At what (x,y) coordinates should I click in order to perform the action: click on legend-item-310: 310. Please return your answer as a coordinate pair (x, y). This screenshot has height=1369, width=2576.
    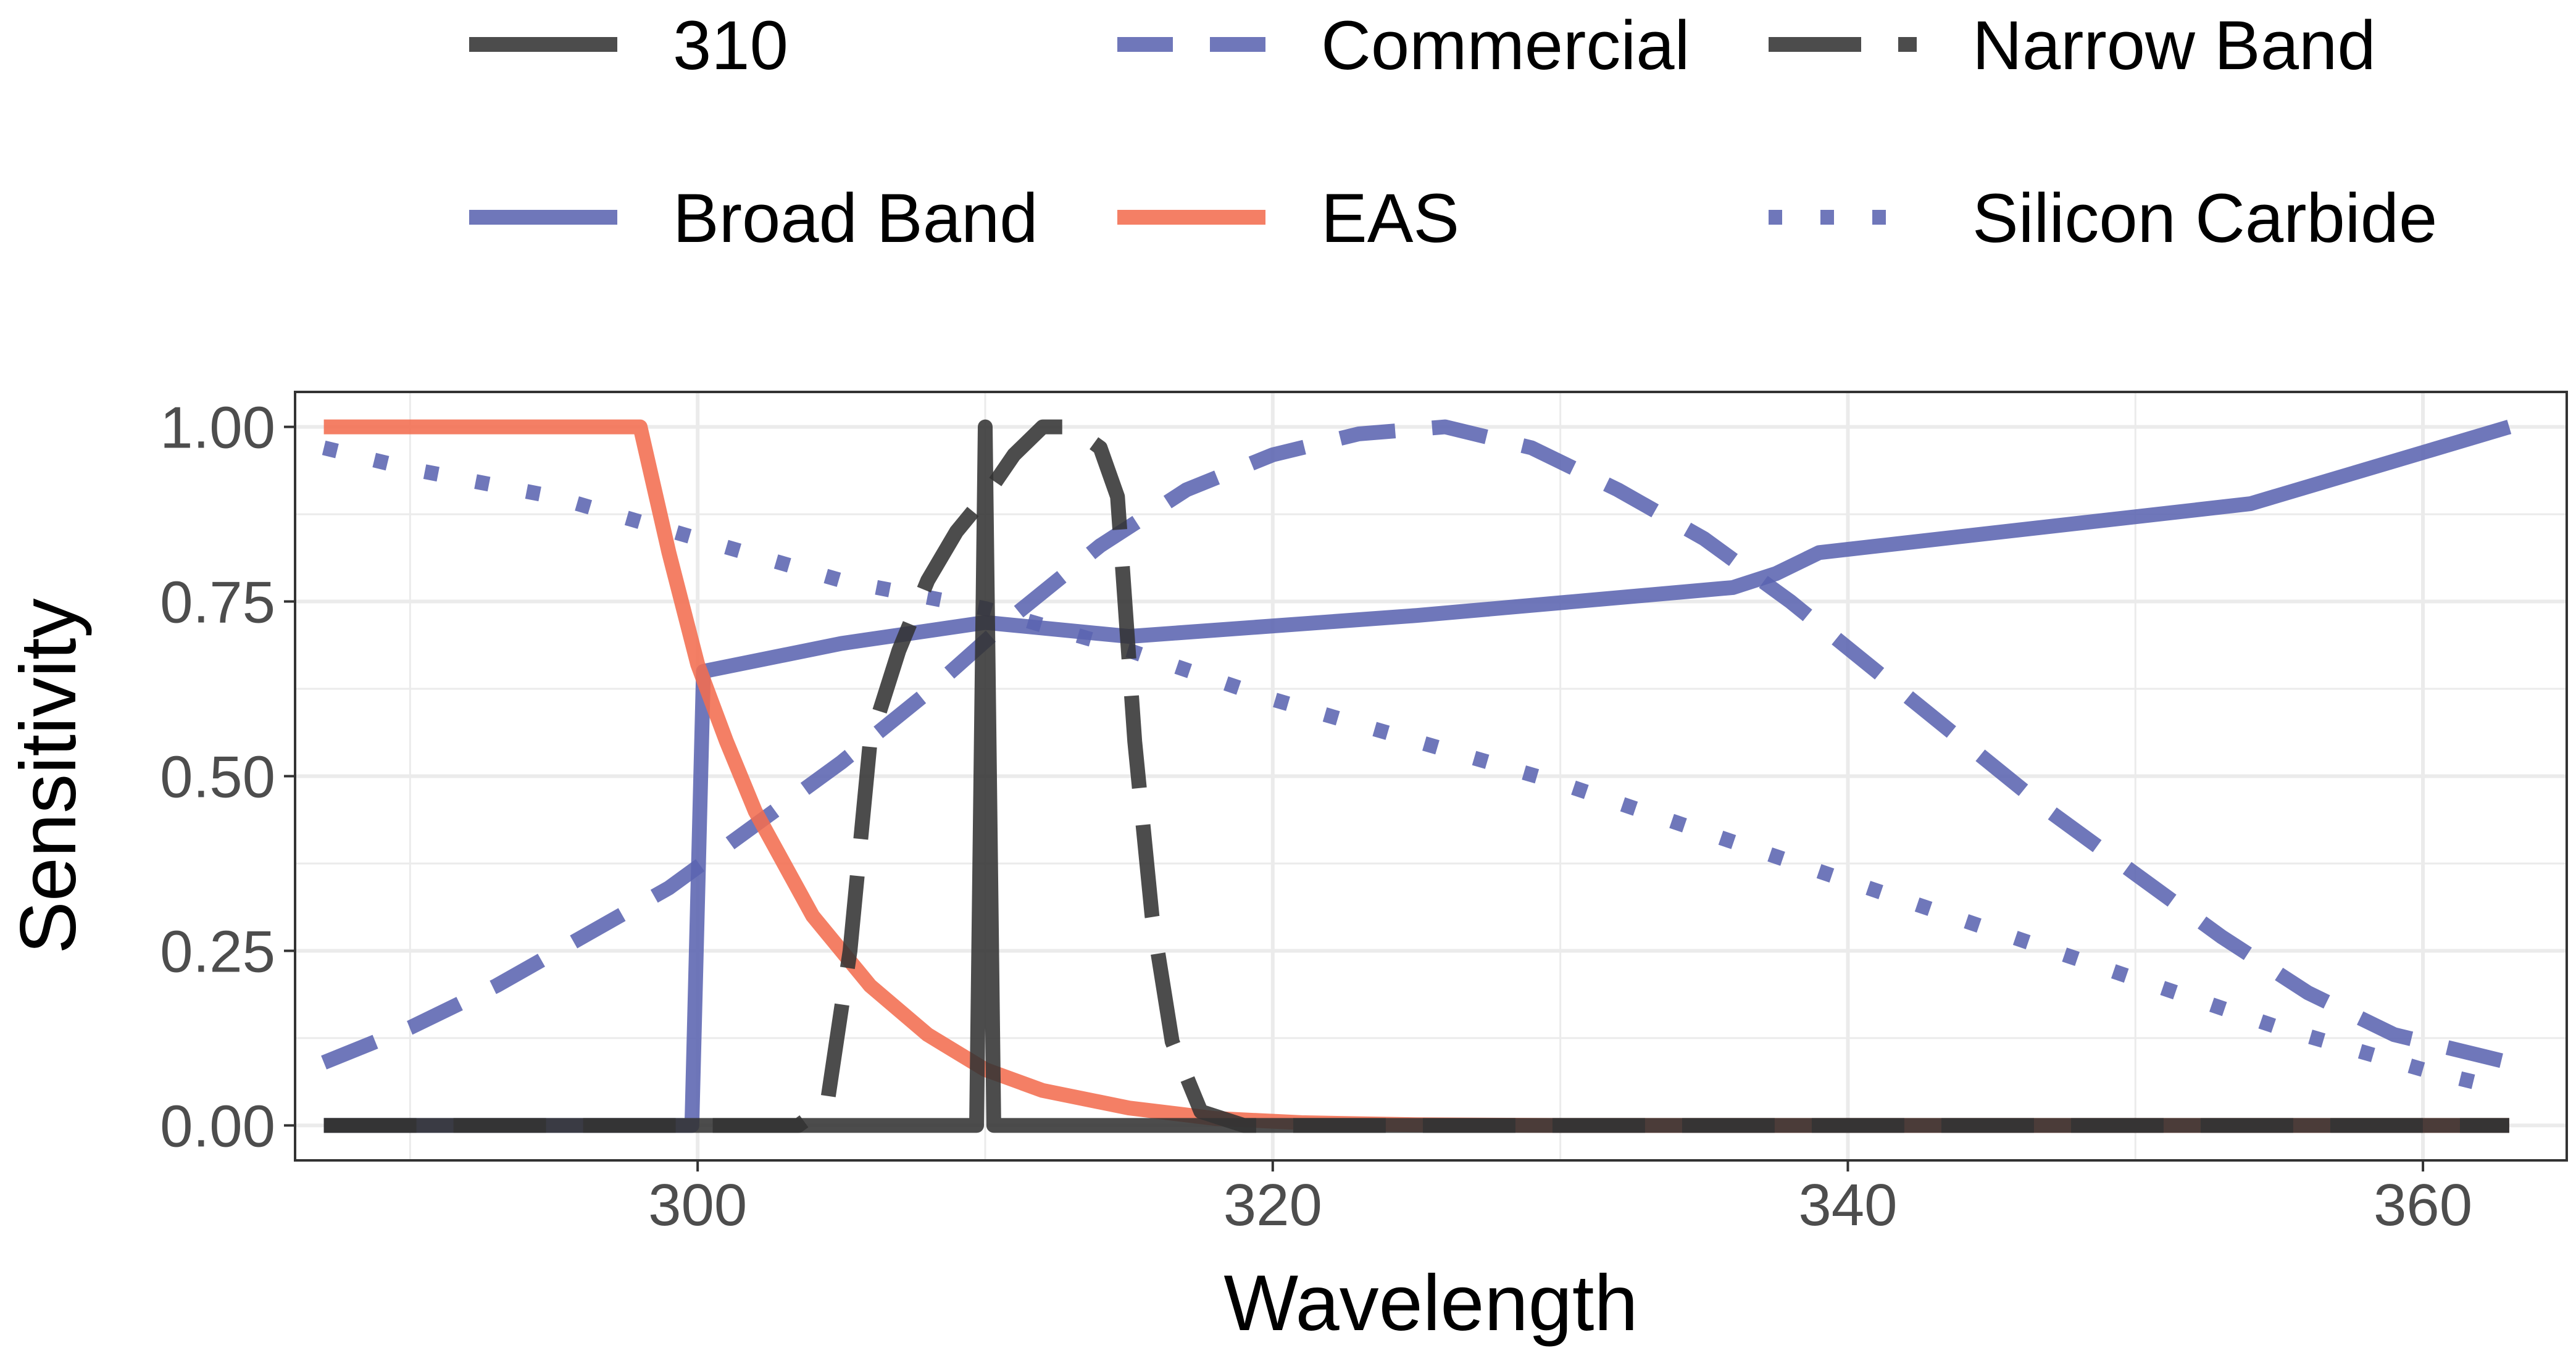
    Looking at the image, I should click on (628, 45).